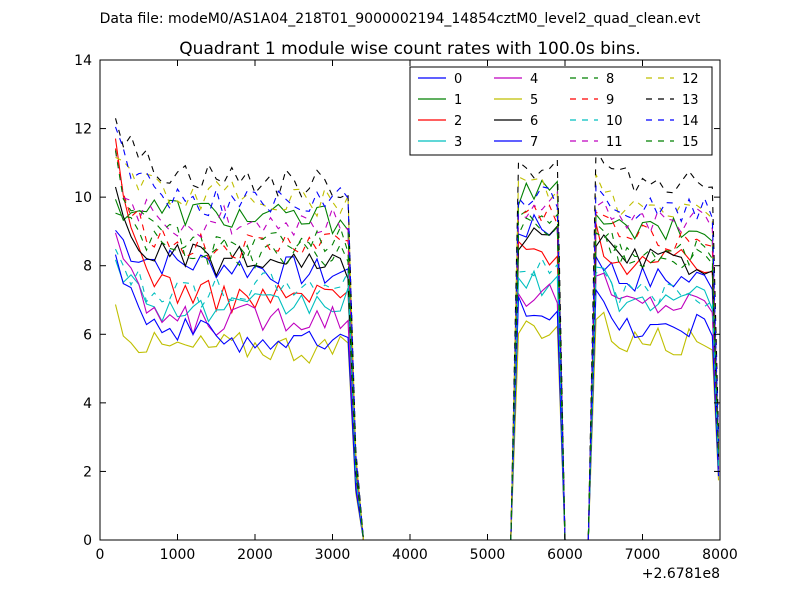 The width and height of the screenshot is (800, 600). What do you see at coordinates (690, 121) in the screenshot?
I see `legend-label-14: 14` at bounding box center [690, 121].